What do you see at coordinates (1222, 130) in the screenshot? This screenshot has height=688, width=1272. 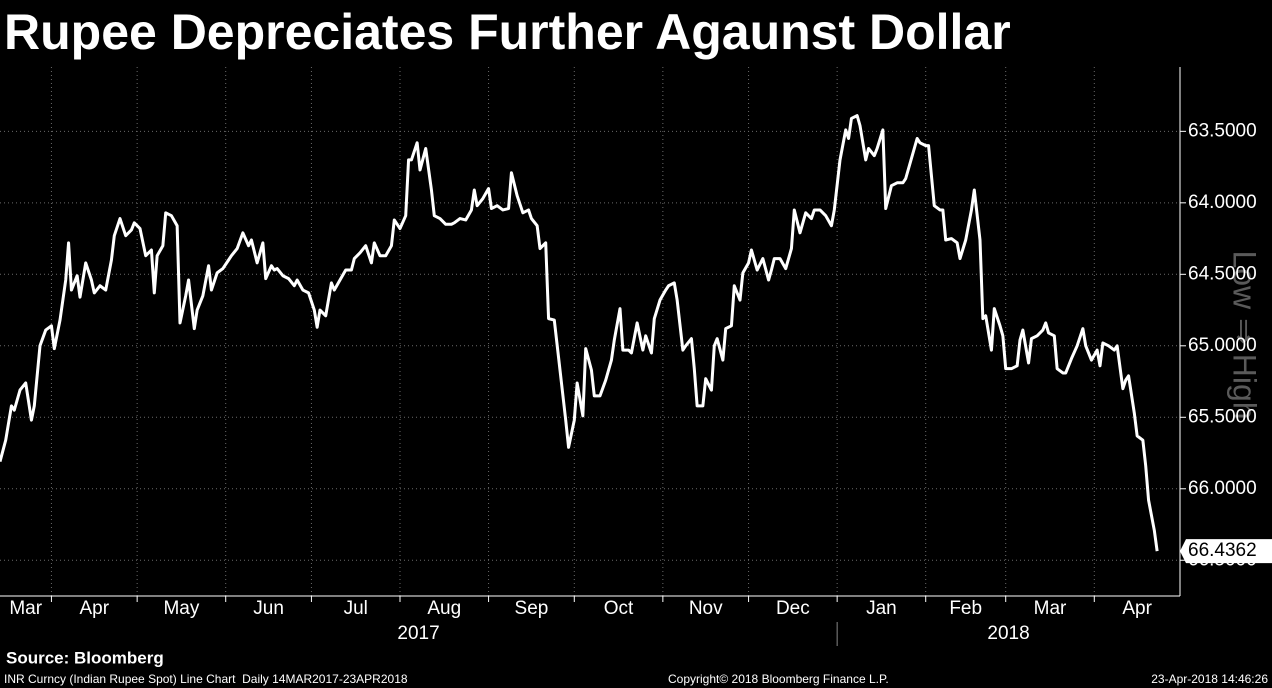 I see `y-tick-label: 63.5000` at bounding box center [1222, 130].